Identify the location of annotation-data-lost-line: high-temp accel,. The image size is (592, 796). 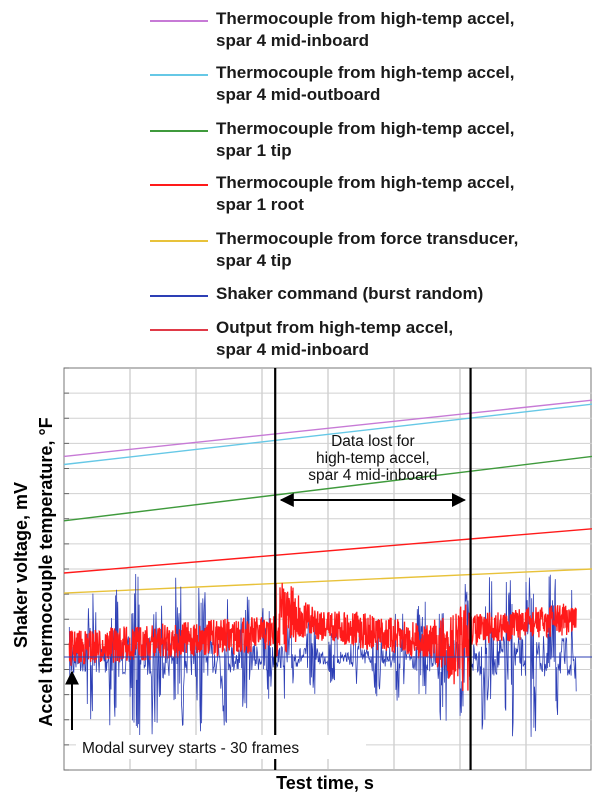
(373, 458).